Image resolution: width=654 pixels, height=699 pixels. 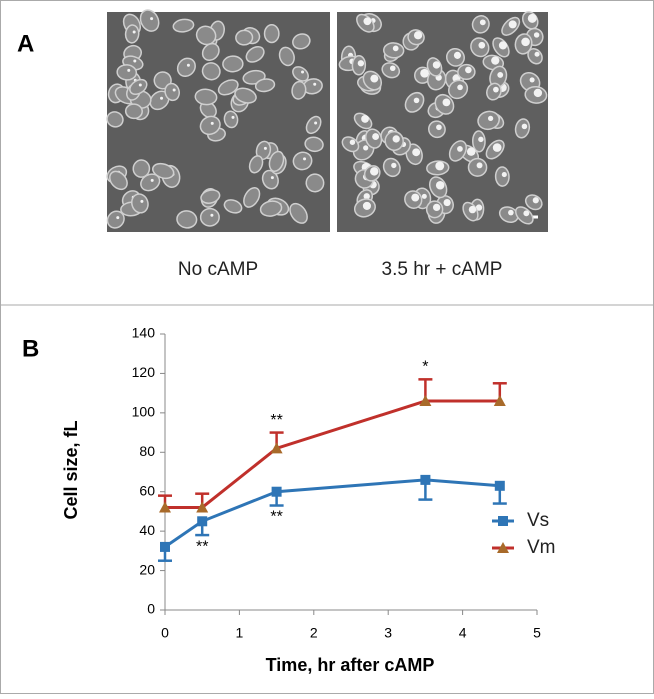 What do you see at coordinates (165, 633) in the screenshot?
I see `x-tick-label: 0` at bounding box center [165, 633].